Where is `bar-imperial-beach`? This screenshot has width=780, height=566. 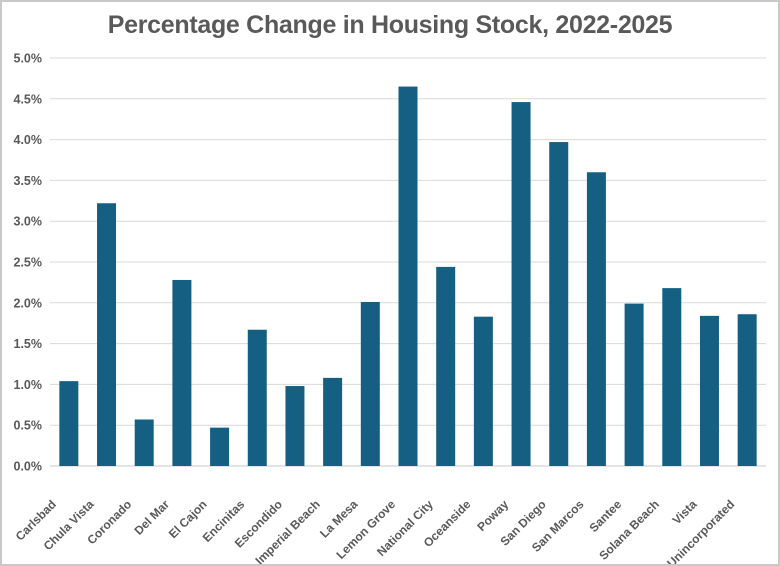 bar-imperial-beach is located at coordinates (333, 421).